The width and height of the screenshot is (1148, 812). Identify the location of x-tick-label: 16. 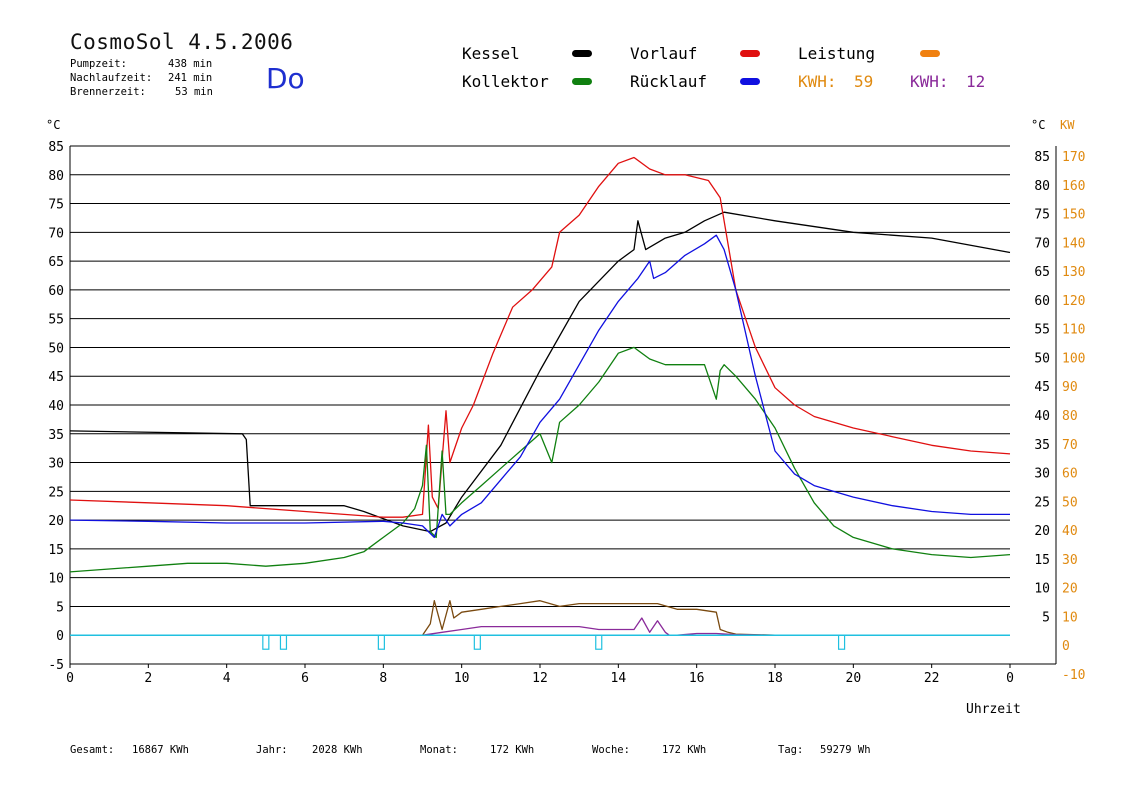
(697, 678).